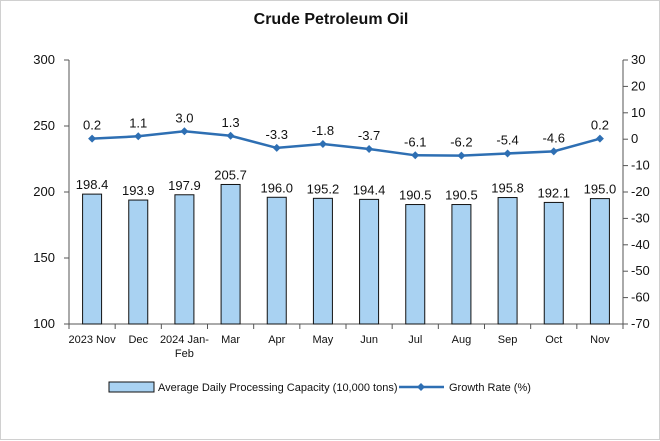  I want to click on legend-line-label: Growth Rate (%), so click(490, 388).